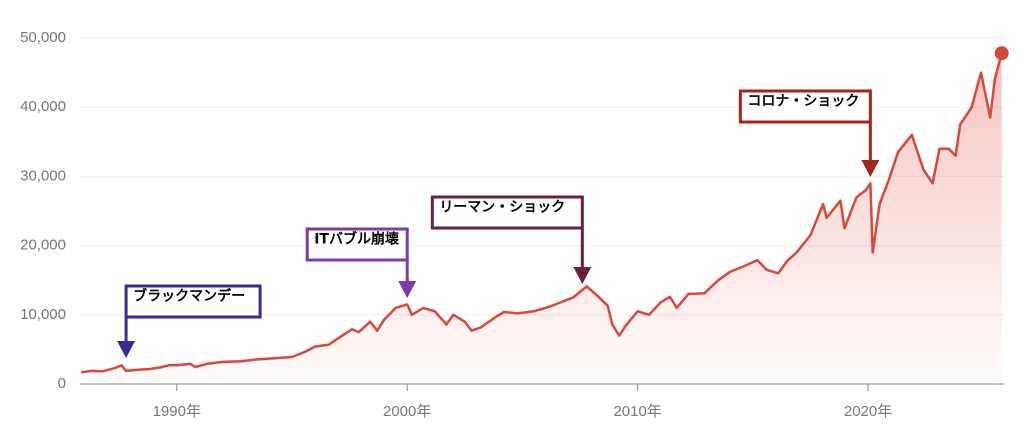 The image size is (1024, 439). What do you see at coordinates (43, 175) in the screenshot?
I see `y-tick-label: 30,000` at bounding box center [43, 175].